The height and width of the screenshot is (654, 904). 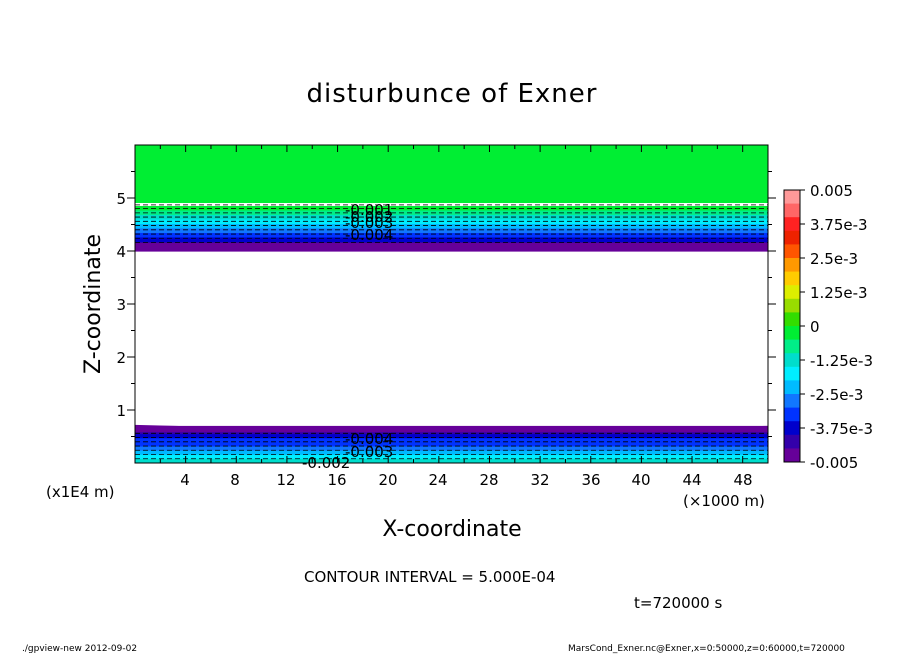 What do you see at coordinates (839, 225) in the screenshot?
I see `colorbar-label: 3.75e-3` at bounding box center [839, 225].